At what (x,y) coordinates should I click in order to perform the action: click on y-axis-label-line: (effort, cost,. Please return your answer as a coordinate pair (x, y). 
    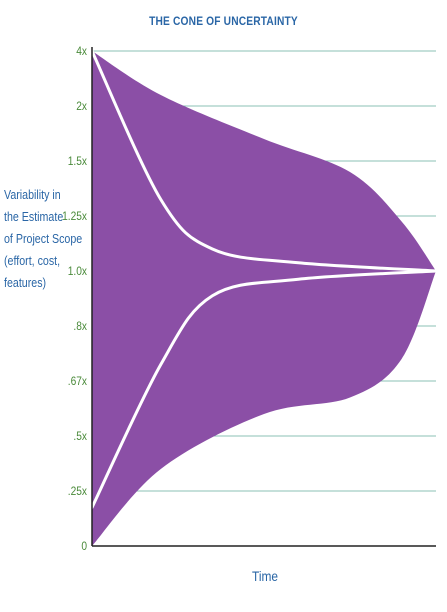
    Looking at the image, I should click on (32, 260).